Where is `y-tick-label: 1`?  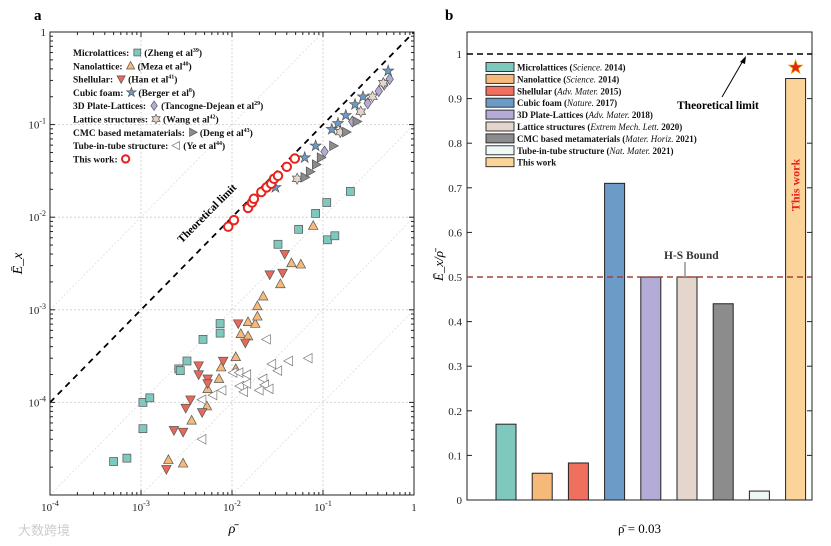
y-tick-label: 1 is located at coordinates (44, 33).